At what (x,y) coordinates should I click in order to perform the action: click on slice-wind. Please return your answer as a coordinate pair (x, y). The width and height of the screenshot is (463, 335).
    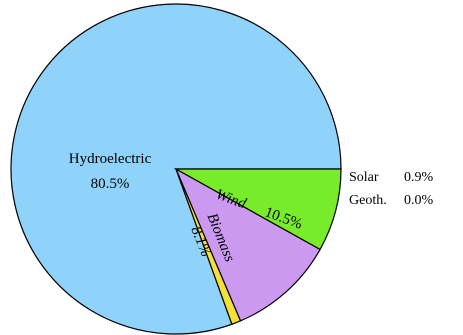
    Looking at the image, I should click on (247, 244).